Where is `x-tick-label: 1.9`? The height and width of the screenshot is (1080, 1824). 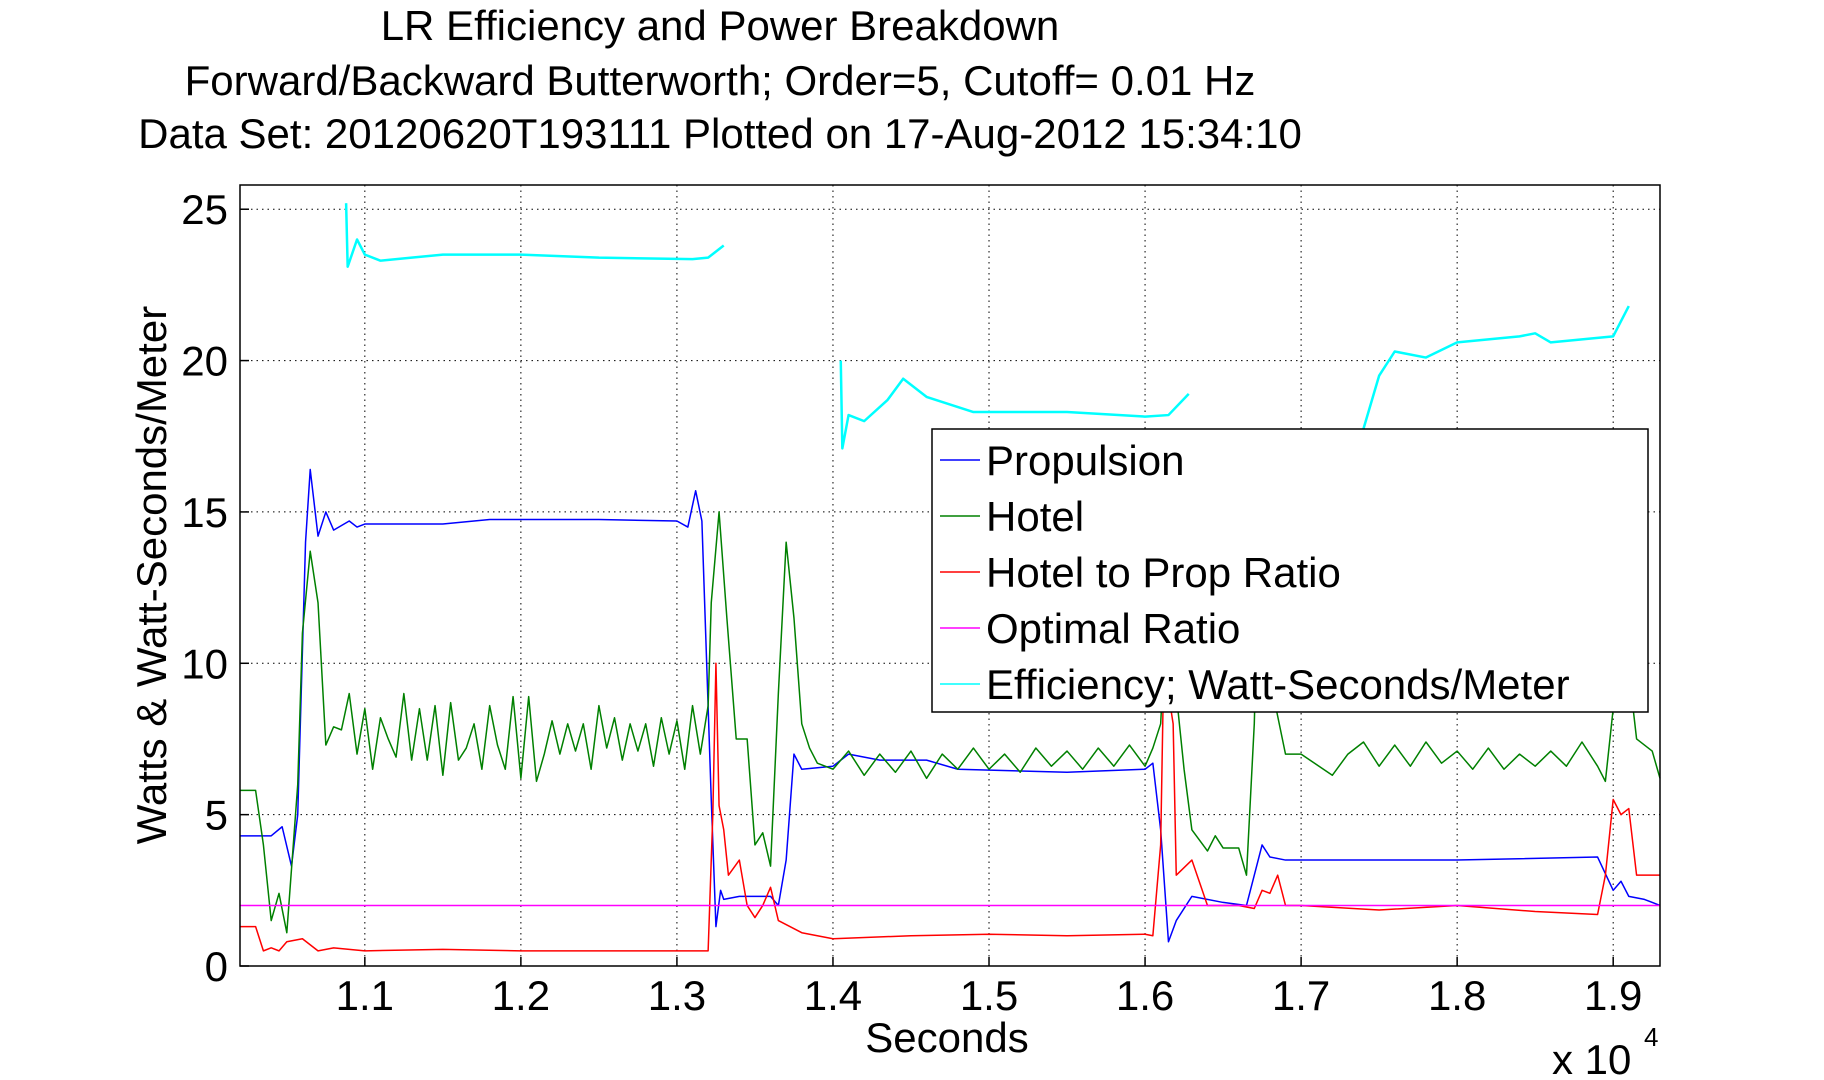
x-tick-label: 1.9 is located at coordinates (1613, 995).